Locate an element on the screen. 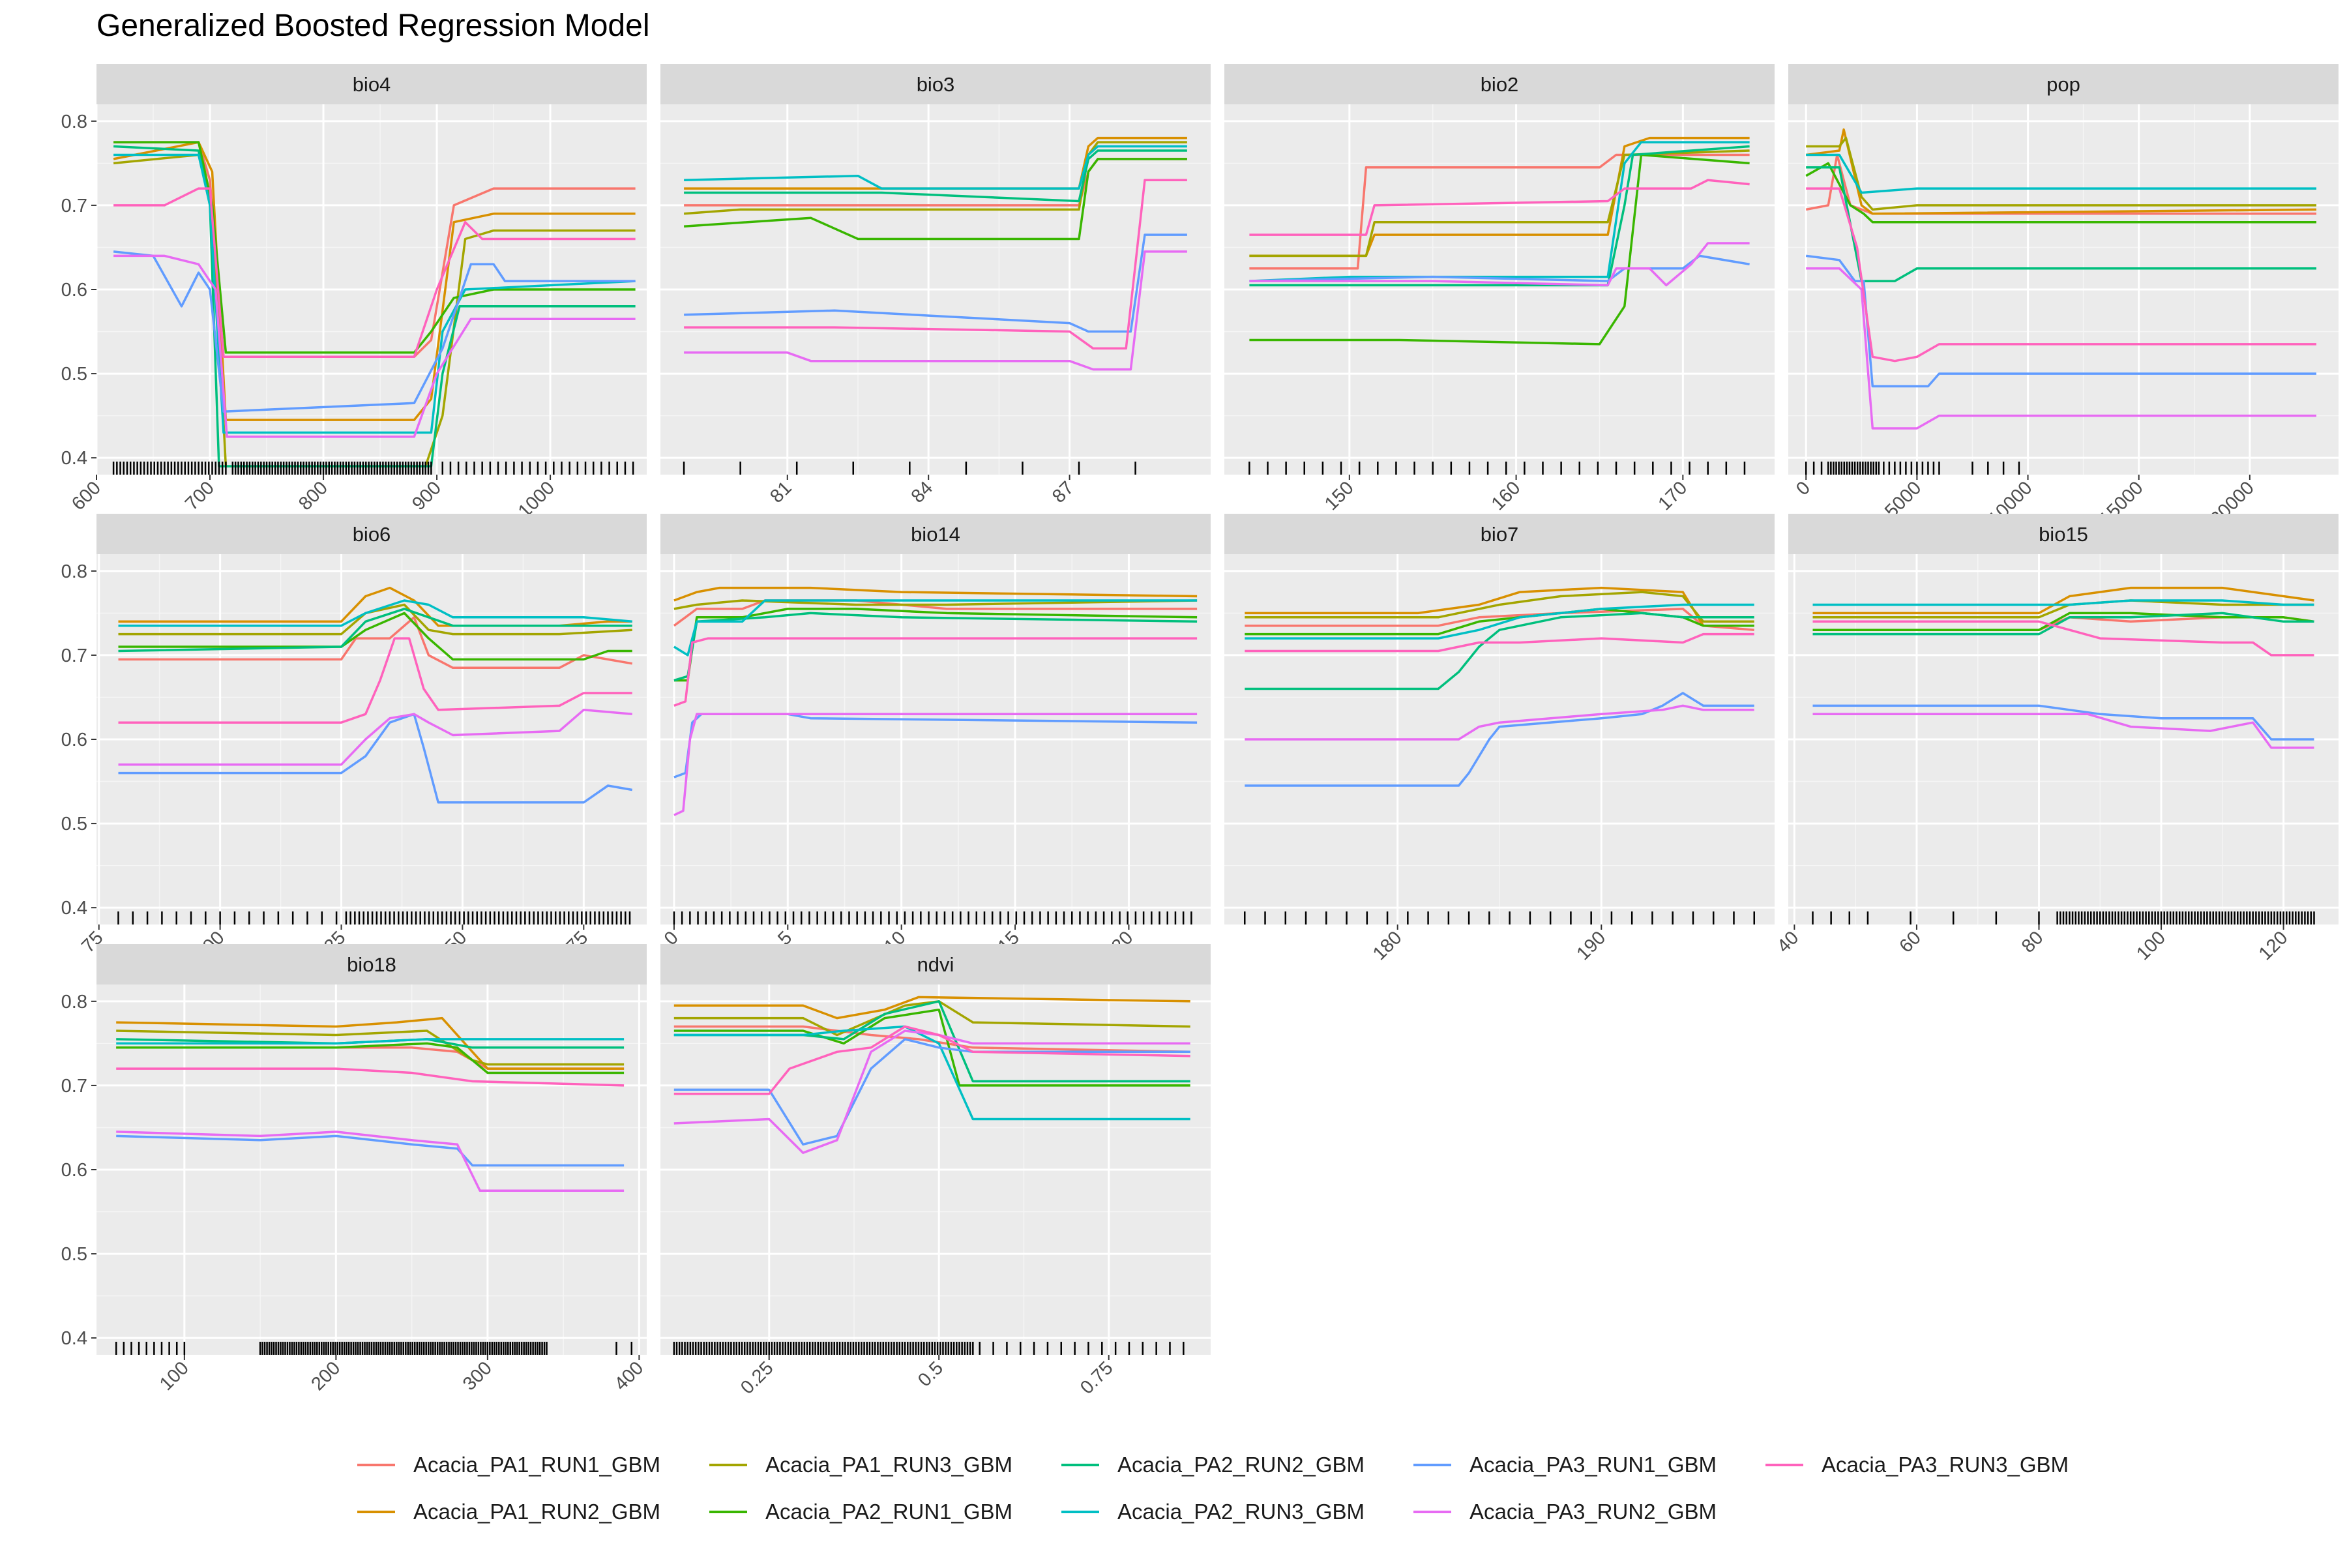  strip-label: bio7 is located at coordinates (1500, 535).